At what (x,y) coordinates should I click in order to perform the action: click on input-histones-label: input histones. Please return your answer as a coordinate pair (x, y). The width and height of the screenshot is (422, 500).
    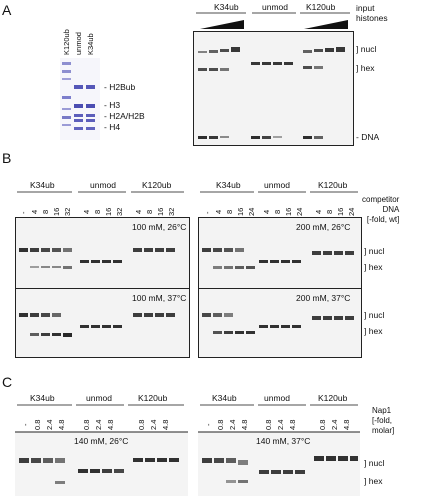
    Looking at the image, I should click on (372, 13).